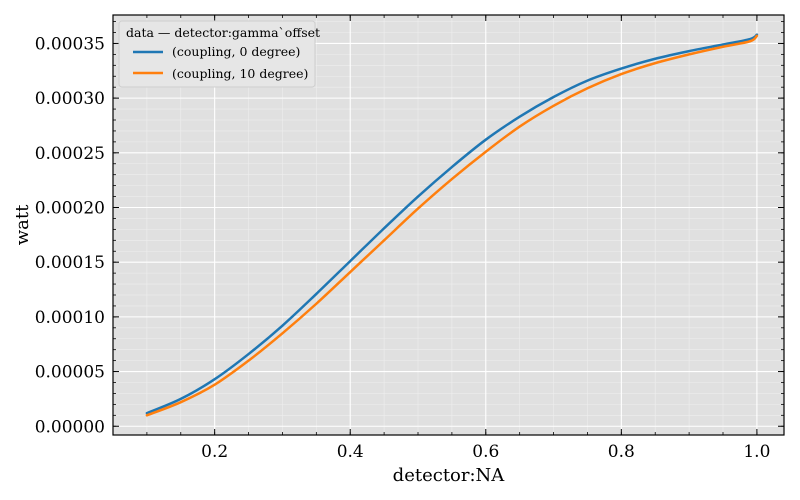 This screenshot has width=800, height=500. Describe the element at coordinates (449, 475) in the screenshot. I see `x-axis-label: detector:NA` at that location.